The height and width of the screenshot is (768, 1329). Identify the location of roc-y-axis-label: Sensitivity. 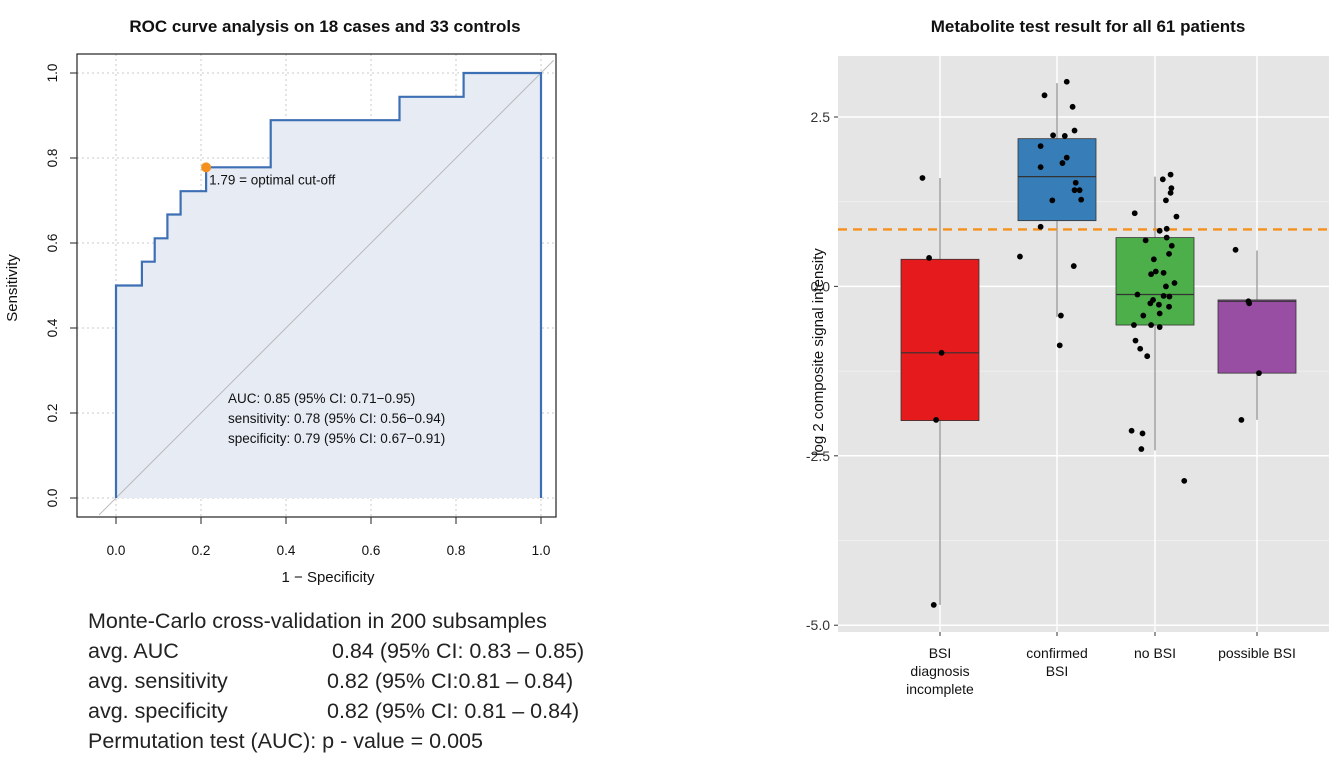
(12, 288).